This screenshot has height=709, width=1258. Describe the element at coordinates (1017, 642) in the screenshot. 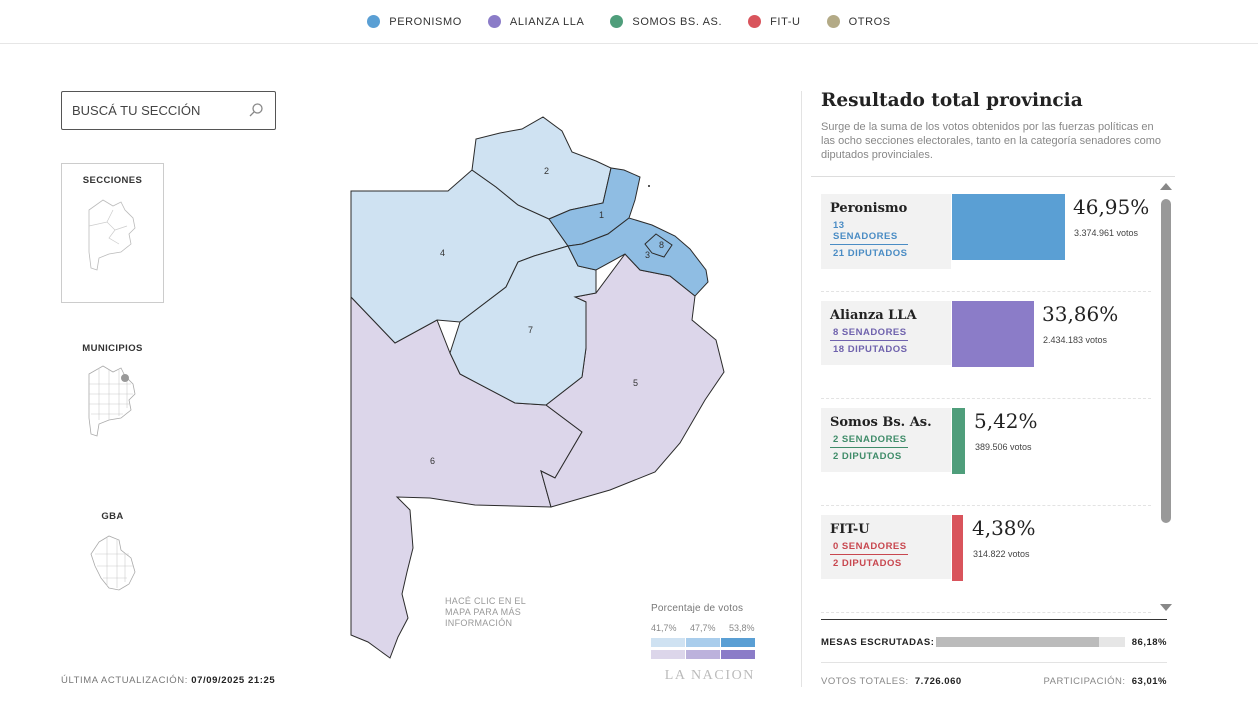

I see `mesas-progress-fill` at that location.